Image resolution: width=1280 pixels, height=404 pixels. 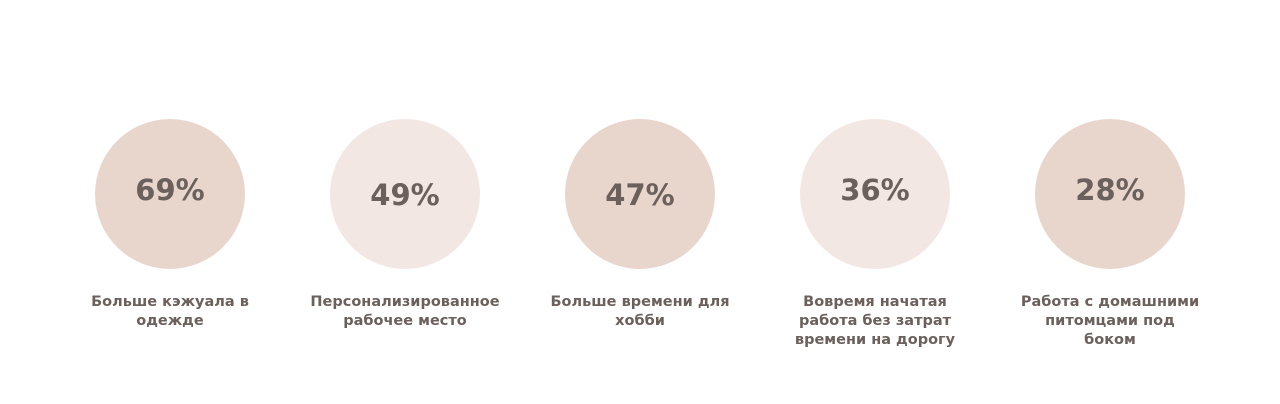 I want to click on stat-value: 49%, so click(x=405, y=195).